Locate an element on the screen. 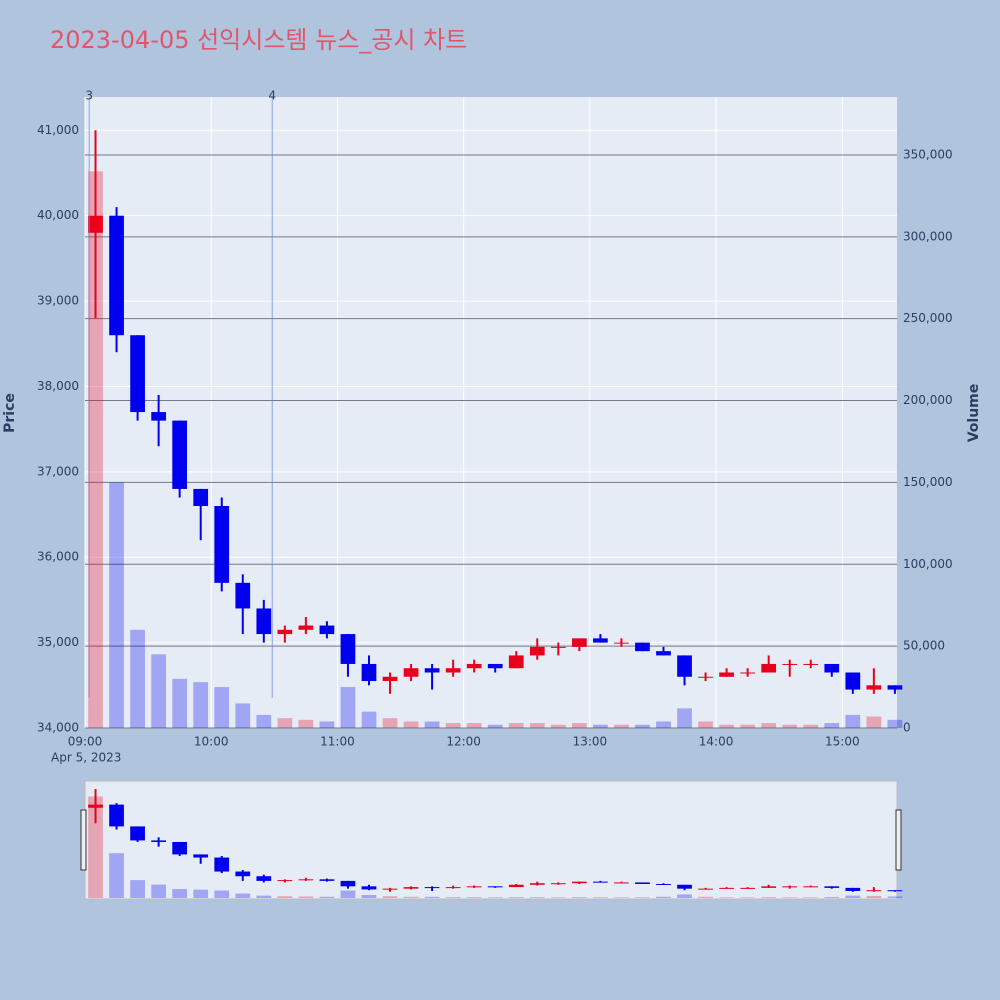  range-slider is located at coordinates (491, 840).